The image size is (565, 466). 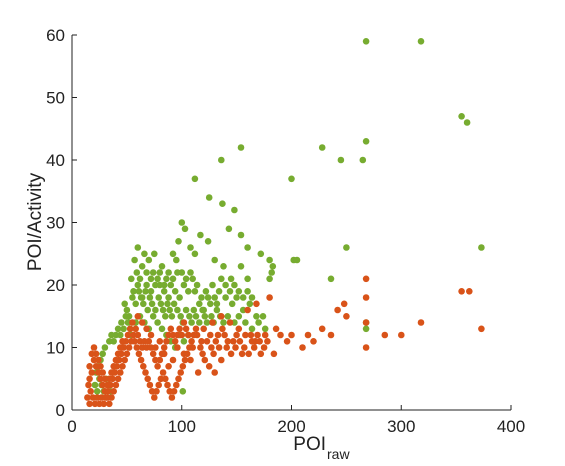 What do you see at coordinates (401, 426) in the screenshot?
I see `x-tick-label: 300` at bounding box center [401, 426].